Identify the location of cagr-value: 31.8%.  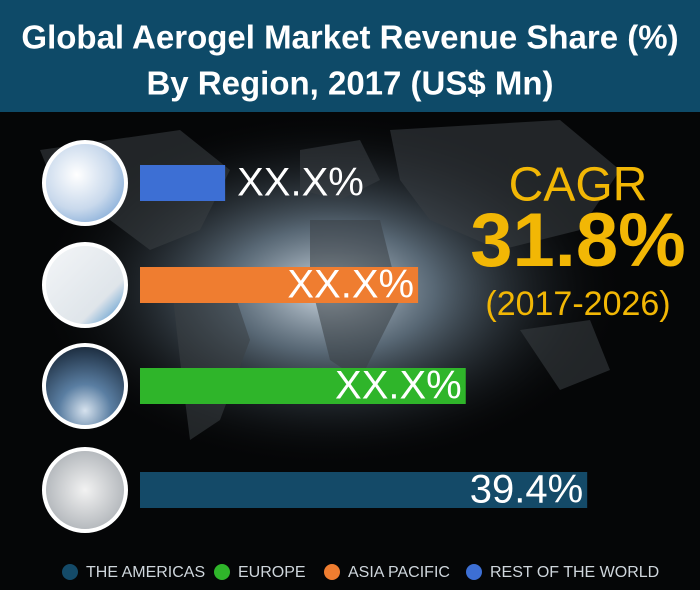
(578, 240).